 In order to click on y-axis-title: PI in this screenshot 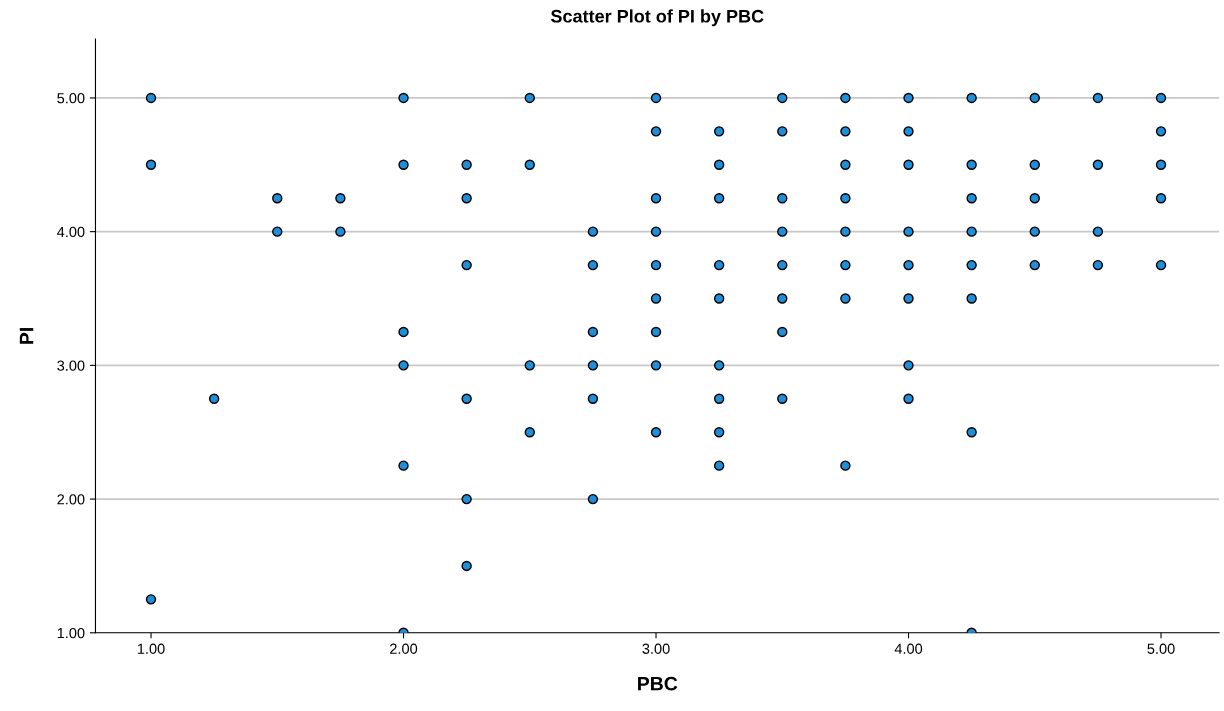, I will do `click(26, 336)`.